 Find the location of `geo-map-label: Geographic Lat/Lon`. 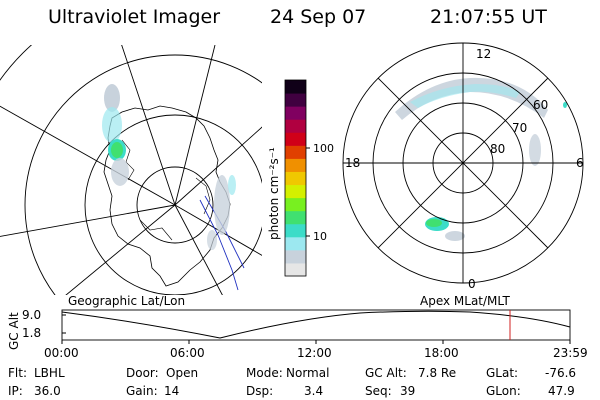

geo-map-label: Geographic Lat/Lon is located at coordinates (126, 301).